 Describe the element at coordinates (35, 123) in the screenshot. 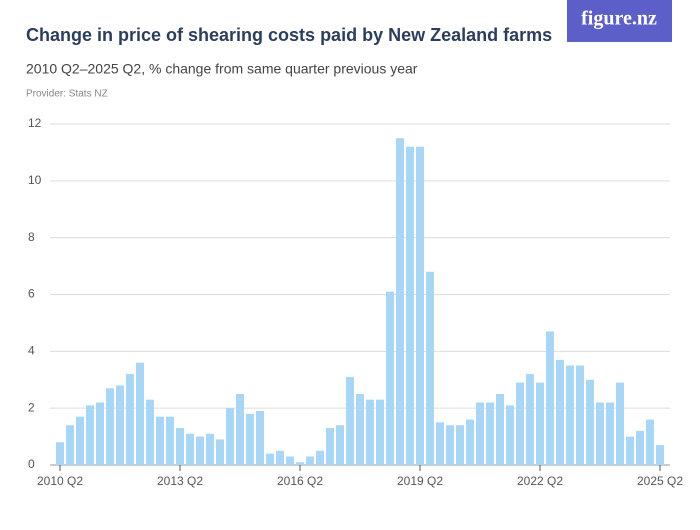

I see `y-tick-label: 12` at that location.